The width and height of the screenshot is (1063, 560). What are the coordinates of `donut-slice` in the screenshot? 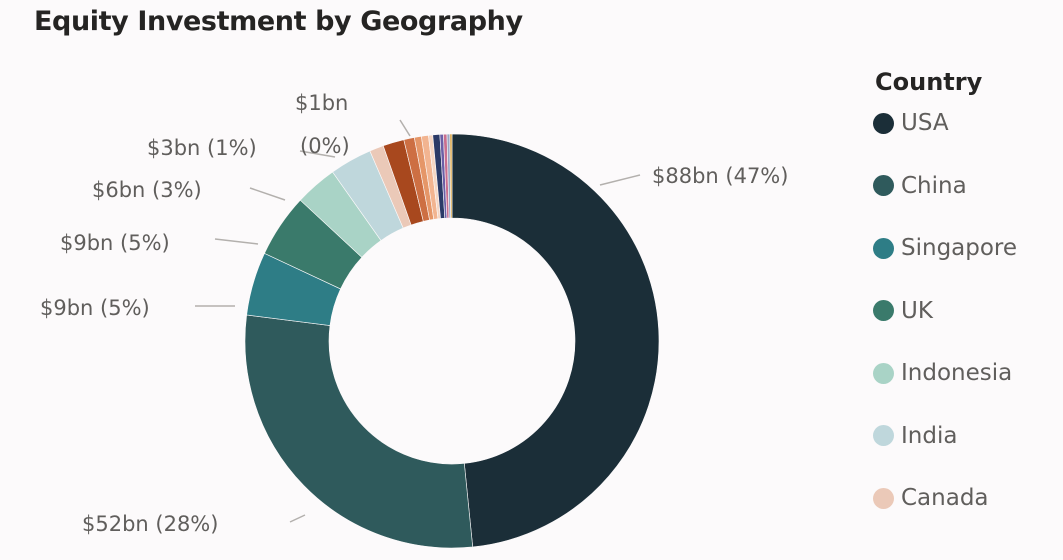 It's located at (451, 176).